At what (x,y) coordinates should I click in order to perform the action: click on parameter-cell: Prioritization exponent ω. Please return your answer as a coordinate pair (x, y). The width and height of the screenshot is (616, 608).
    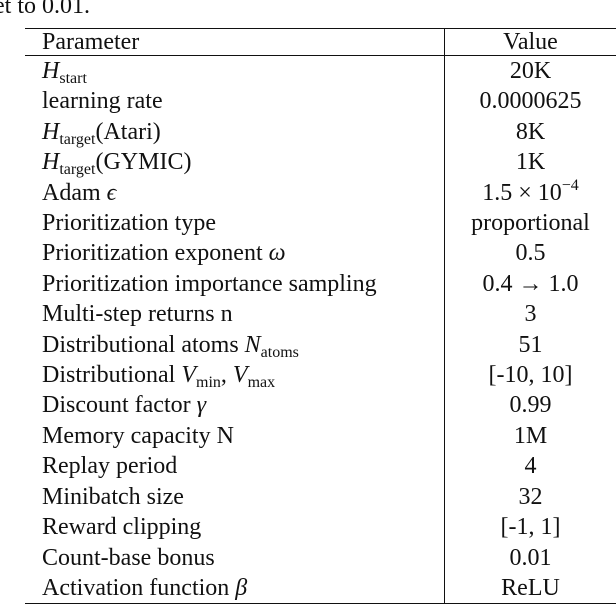
    Looking at the image, I should click on (235, 253).